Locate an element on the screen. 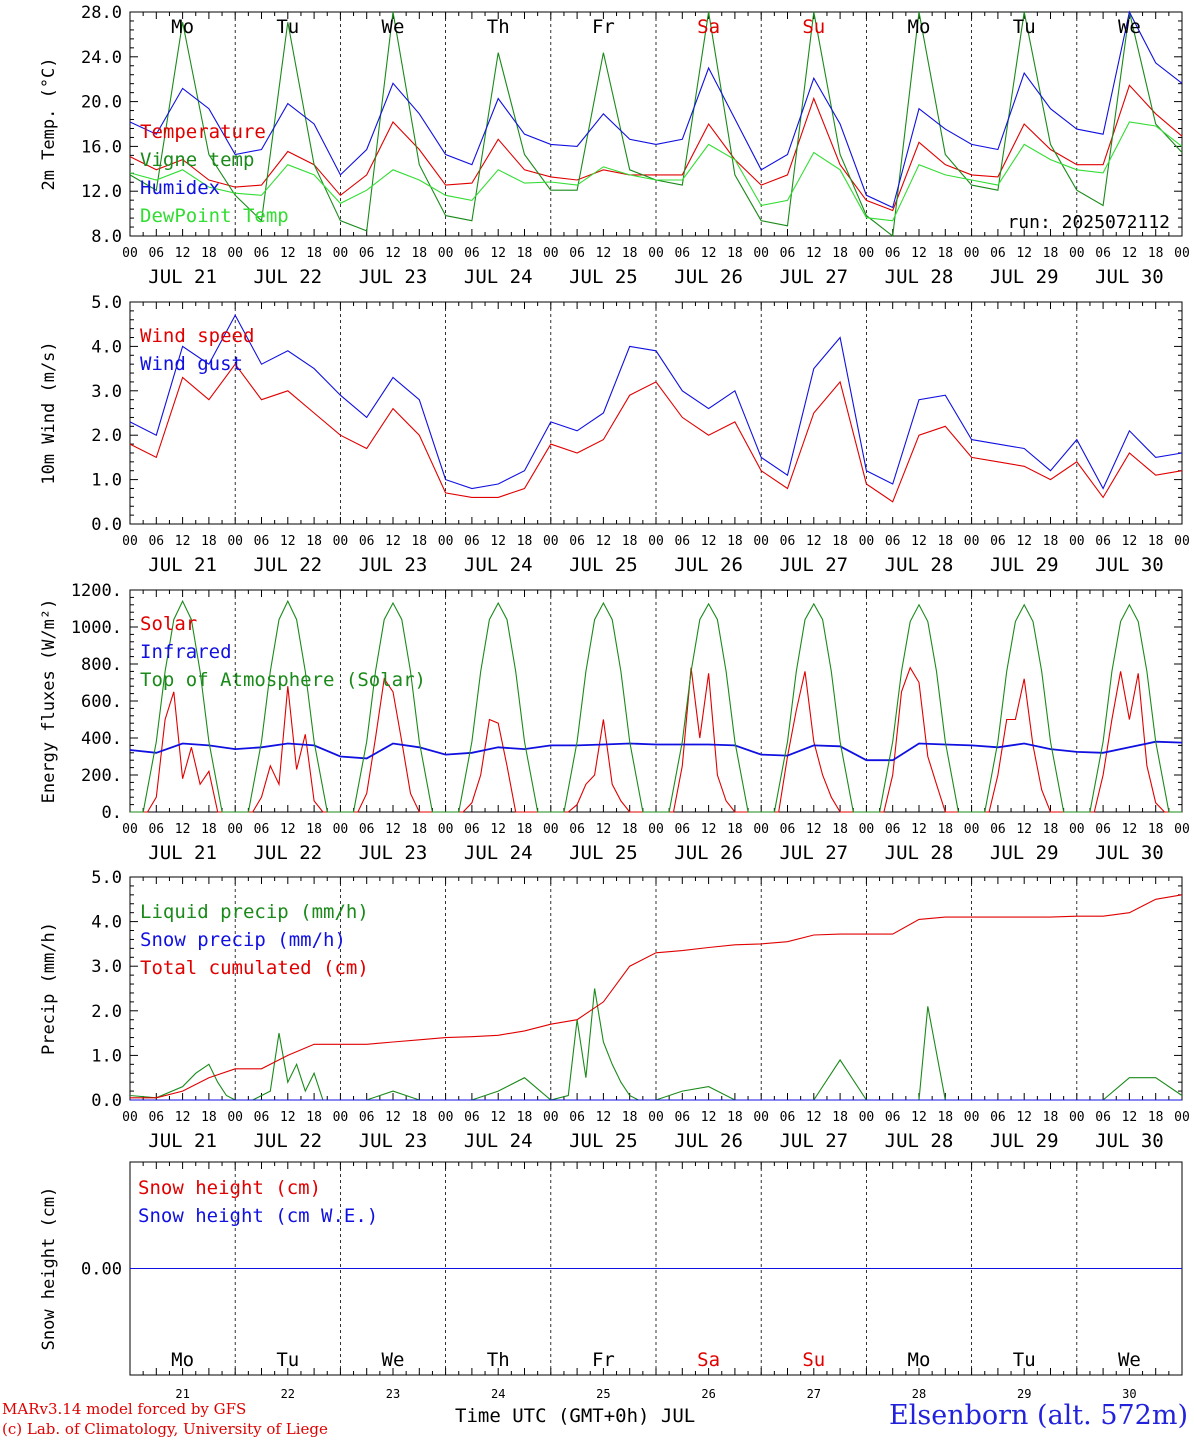  day-number-label: 23 is located at coordinates (393, 1394).